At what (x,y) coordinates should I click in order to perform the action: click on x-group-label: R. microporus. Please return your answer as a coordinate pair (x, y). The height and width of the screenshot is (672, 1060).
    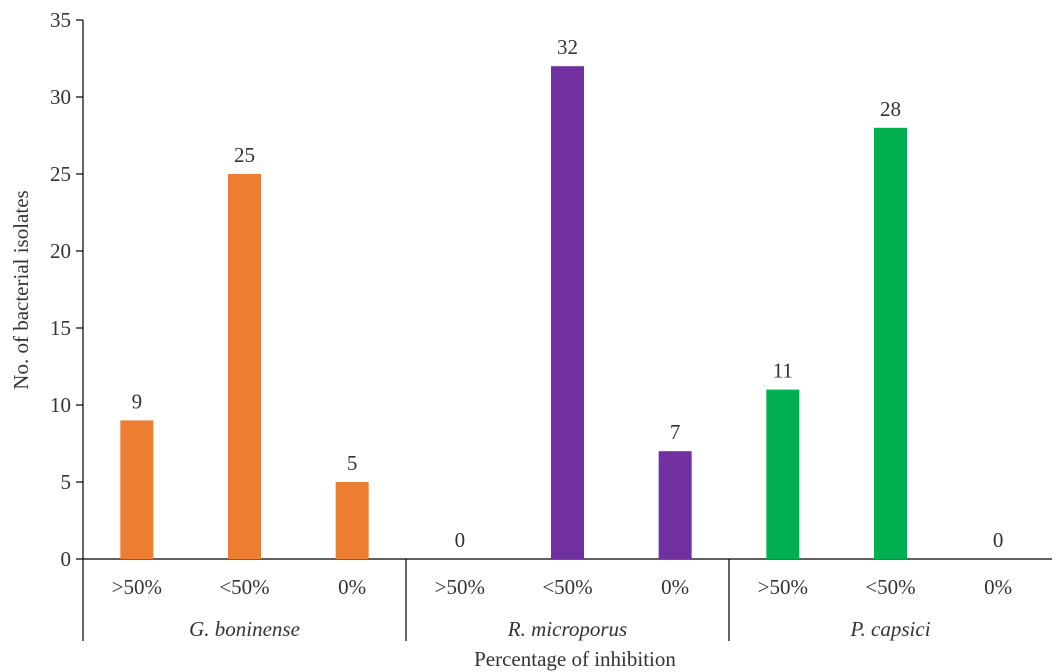
    Looking at the image, I should click on (567, 629).